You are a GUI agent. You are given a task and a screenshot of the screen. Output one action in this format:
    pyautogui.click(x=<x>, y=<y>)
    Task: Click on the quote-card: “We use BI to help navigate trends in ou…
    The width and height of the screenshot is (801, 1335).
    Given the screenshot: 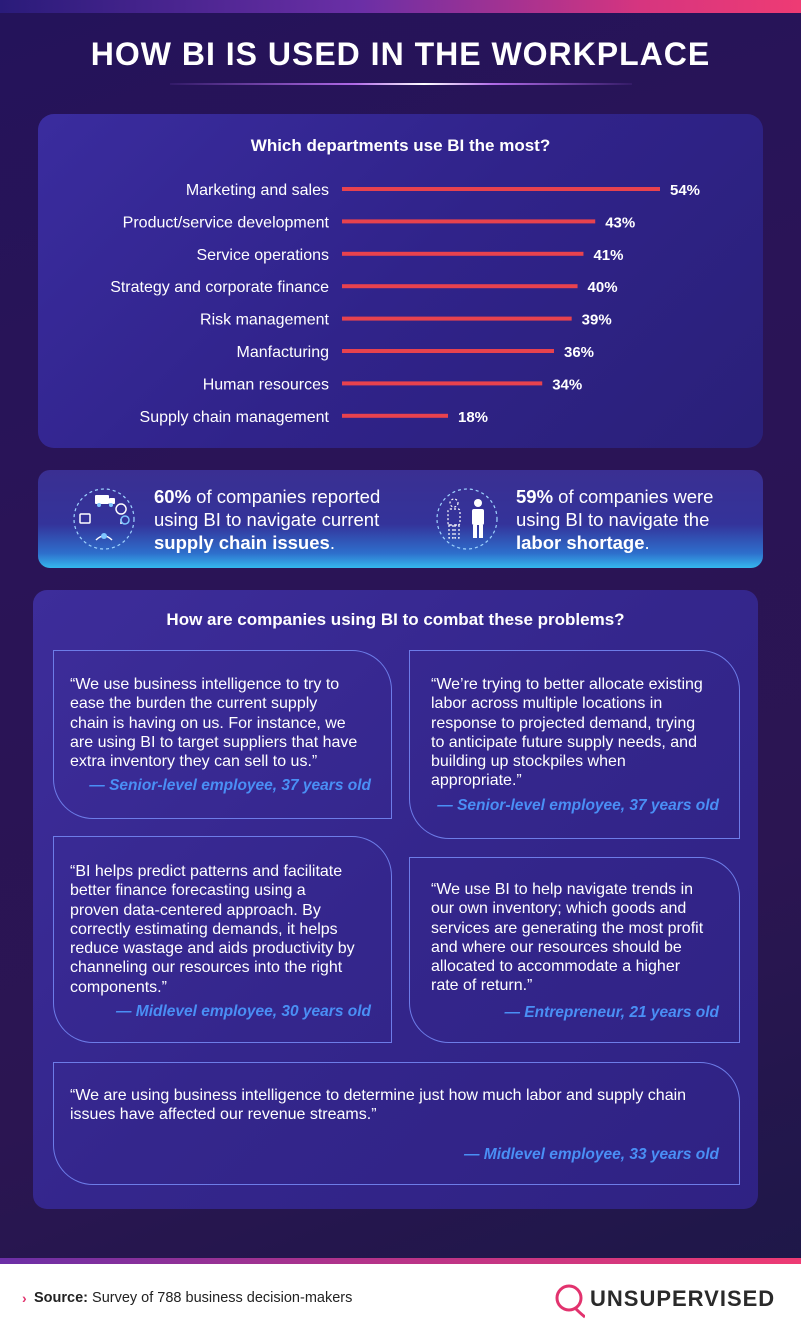 What is the action you would take?
    pyautogui.click(x=574, y=950)
    